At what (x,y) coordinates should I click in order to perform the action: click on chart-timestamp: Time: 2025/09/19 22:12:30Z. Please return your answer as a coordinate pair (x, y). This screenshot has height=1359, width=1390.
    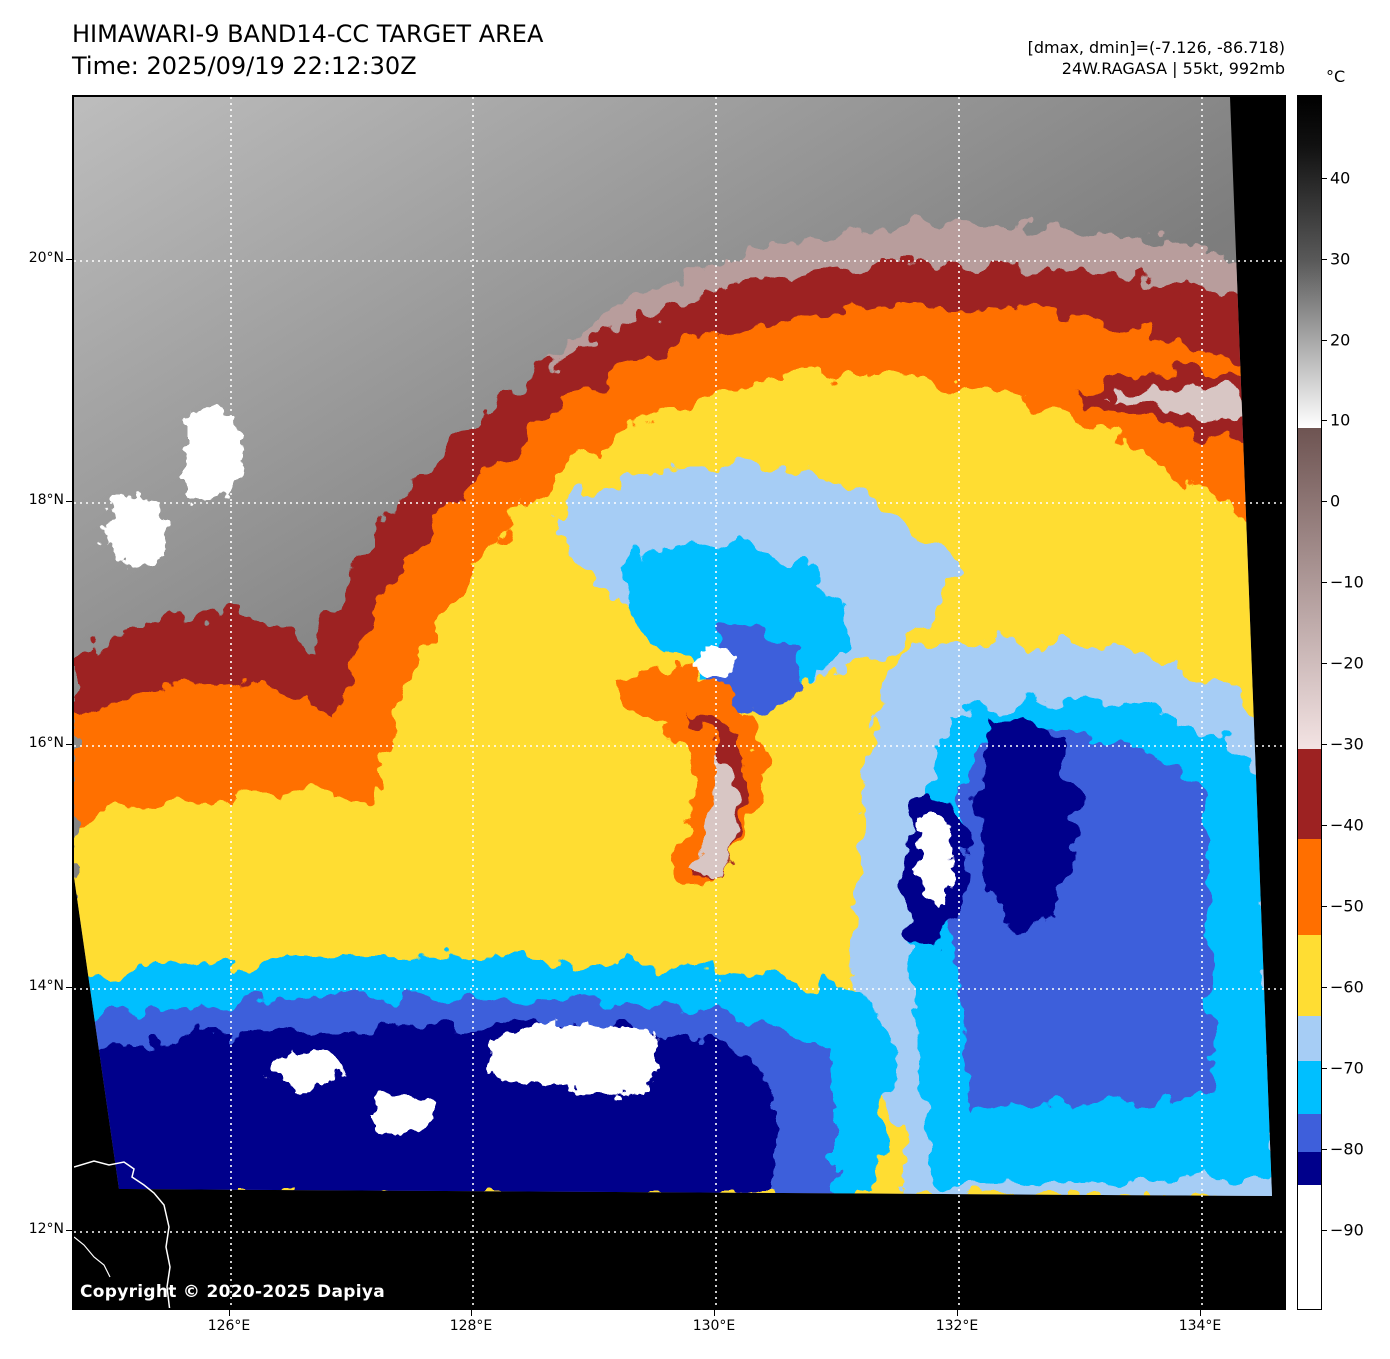
    Looking at the image, I should click on (244, 66).